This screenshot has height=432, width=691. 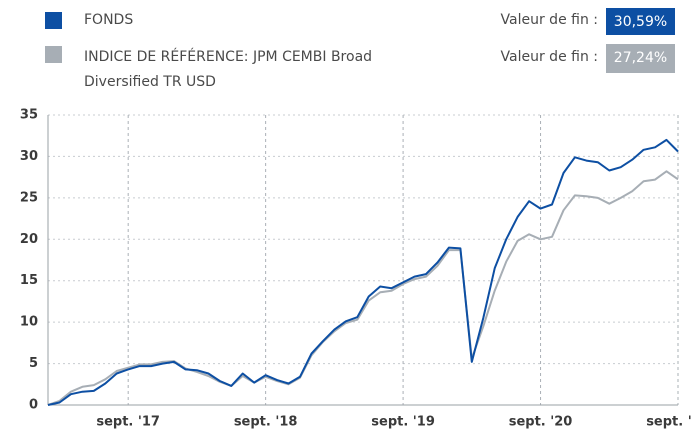 I want to click on y-tick-label: 10, so click(x=29, y=322).